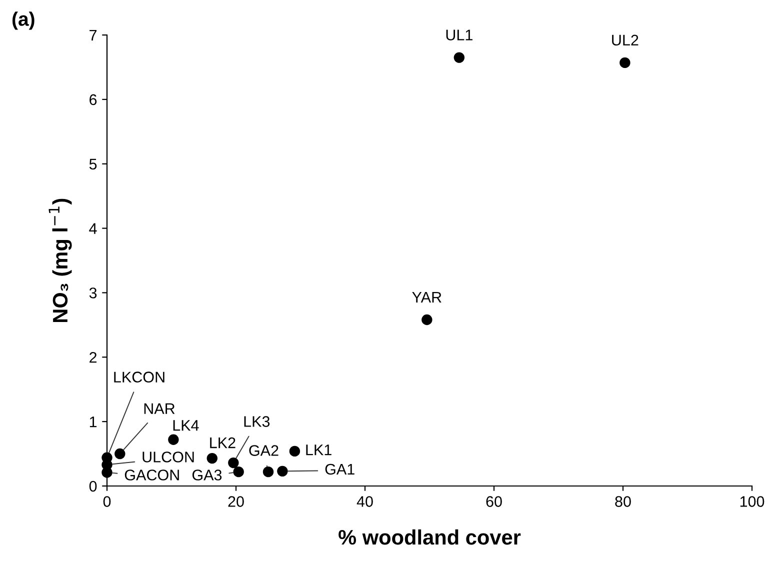  I want to click on y-axis-title: NO₃ (mg l$^{−1}$), so click(60, 260).